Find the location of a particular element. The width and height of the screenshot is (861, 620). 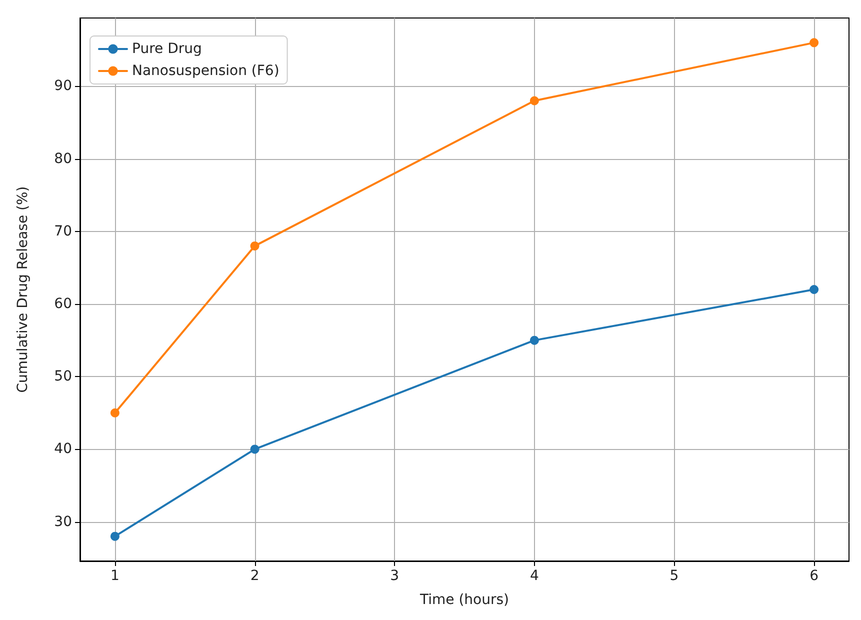

x-tick-label: 1 is located at coordinates (115, 576).